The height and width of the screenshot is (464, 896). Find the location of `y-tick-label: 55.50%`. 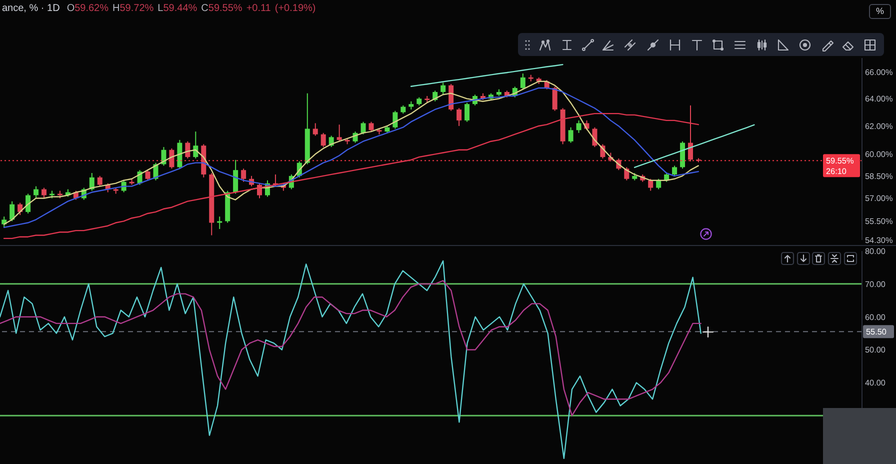

y-tick-label: 55.50% is located at coordinates (879, 221).